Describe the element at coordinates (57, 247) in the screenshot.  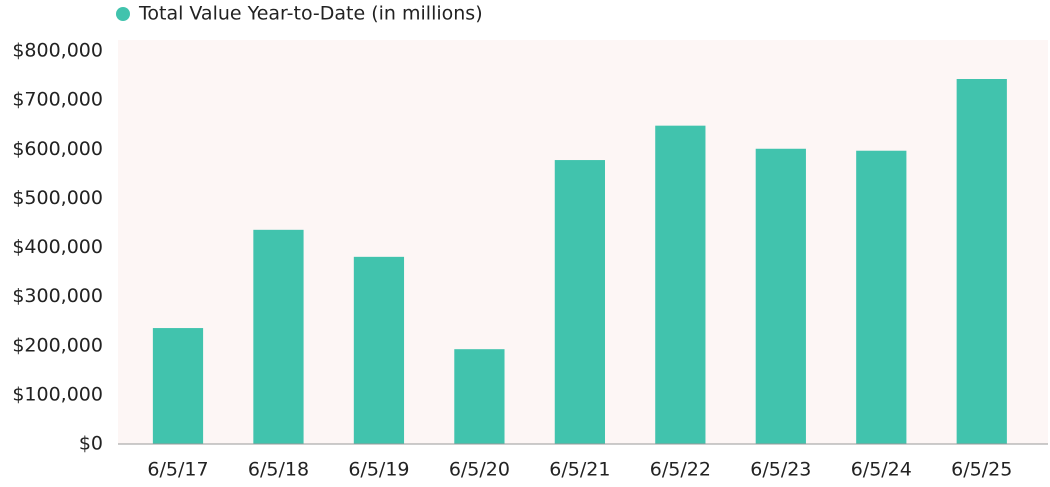
I see `y-tick-label: $400,000` at that location.